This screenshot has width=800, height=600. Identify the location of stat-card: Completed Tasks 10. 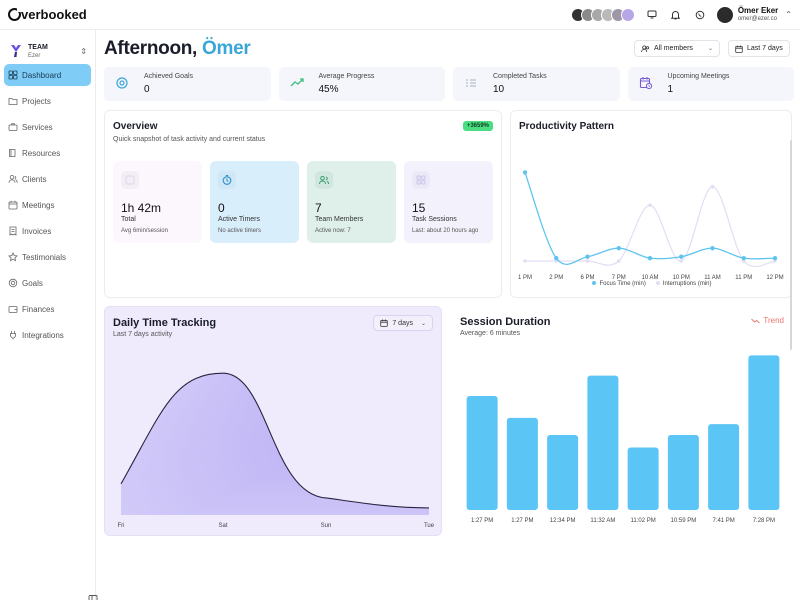
(536, 84).